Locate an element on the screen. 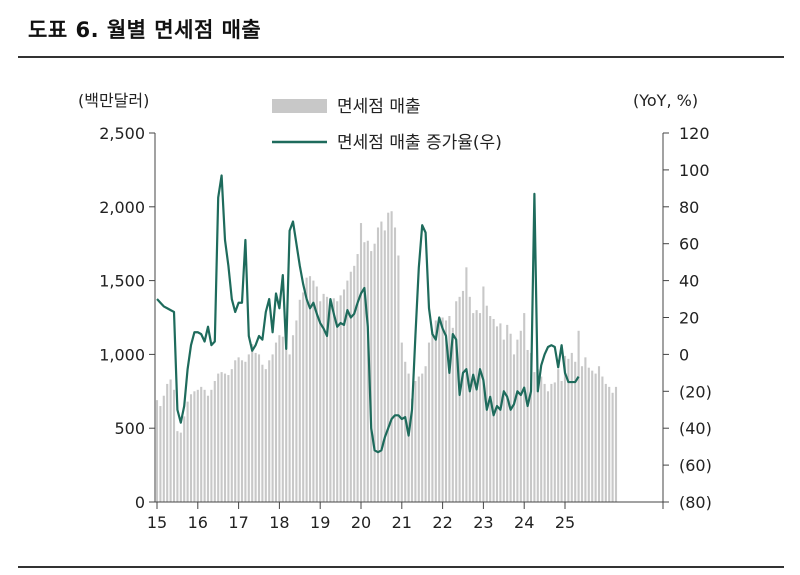  legend-line-label: 면세점 매출 증가율(우) is located at coordinates (419, 143).